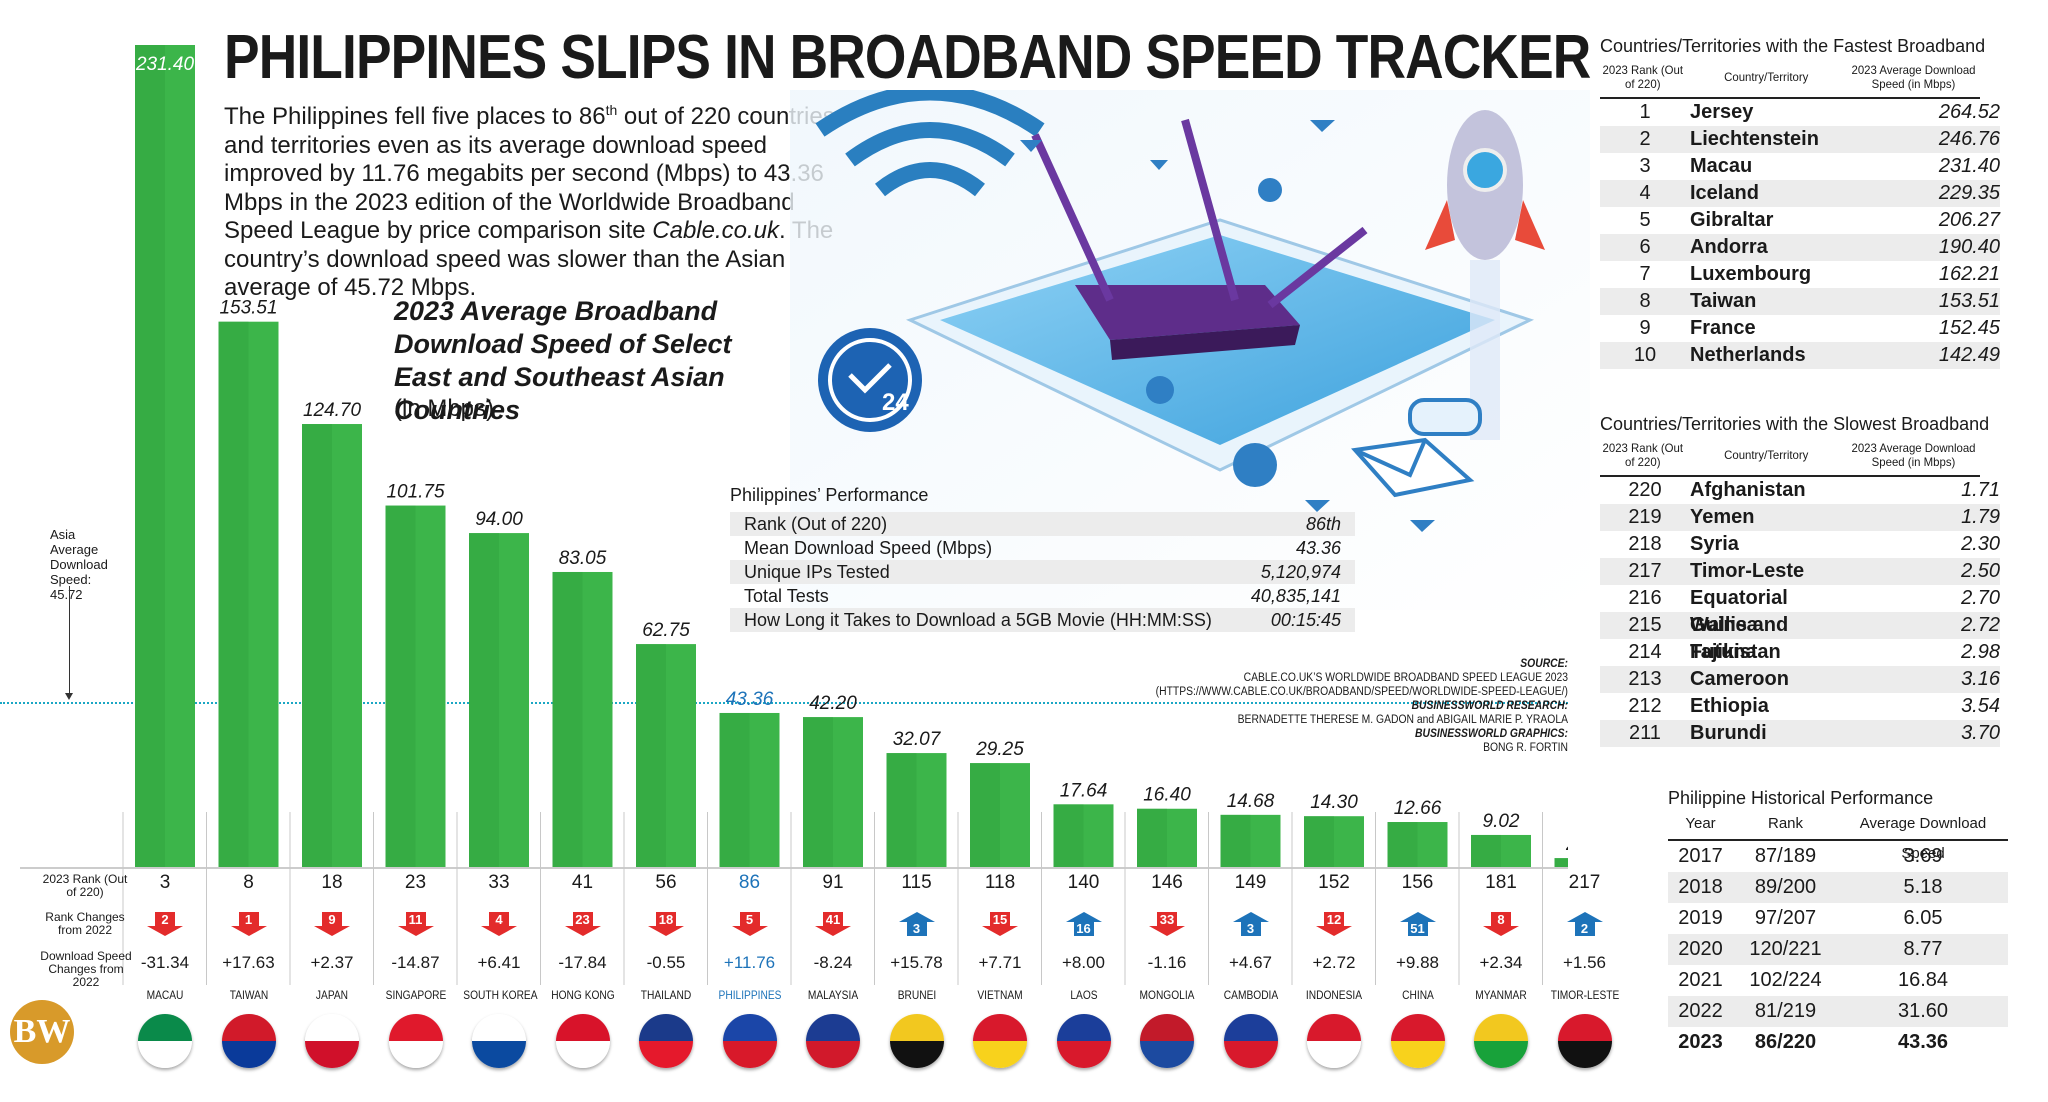 Image resolution: width=2048 pixels, height=1102 pixels. I want to click on historical-row: 2023 86/220 43.36, so click(1813, 1042).